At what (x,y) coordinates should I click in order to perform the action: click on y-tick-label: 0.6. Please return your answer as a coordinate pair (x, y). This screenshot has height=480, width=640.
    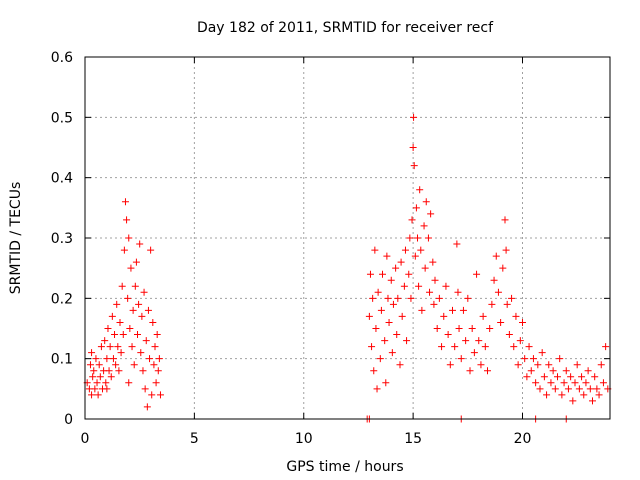
    Looking at the image, I should click on (62, 58).